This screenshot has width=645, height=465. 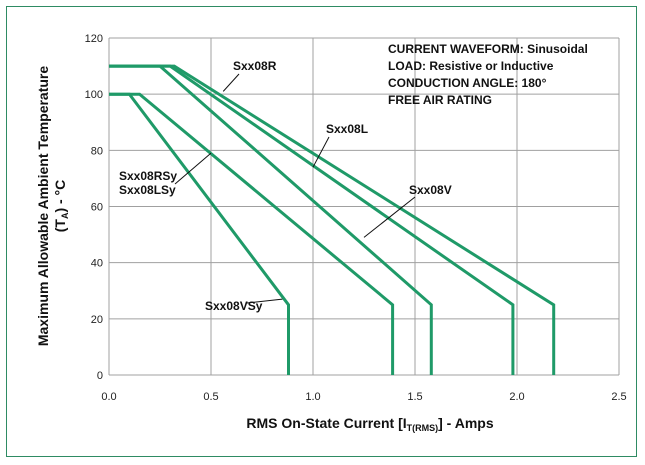 What do you see at coordinates (148, 176) in the screenshot?
I see `series-label-sxx08rsy-line1: Sxx08RSy` at bounding box center [148, 176].